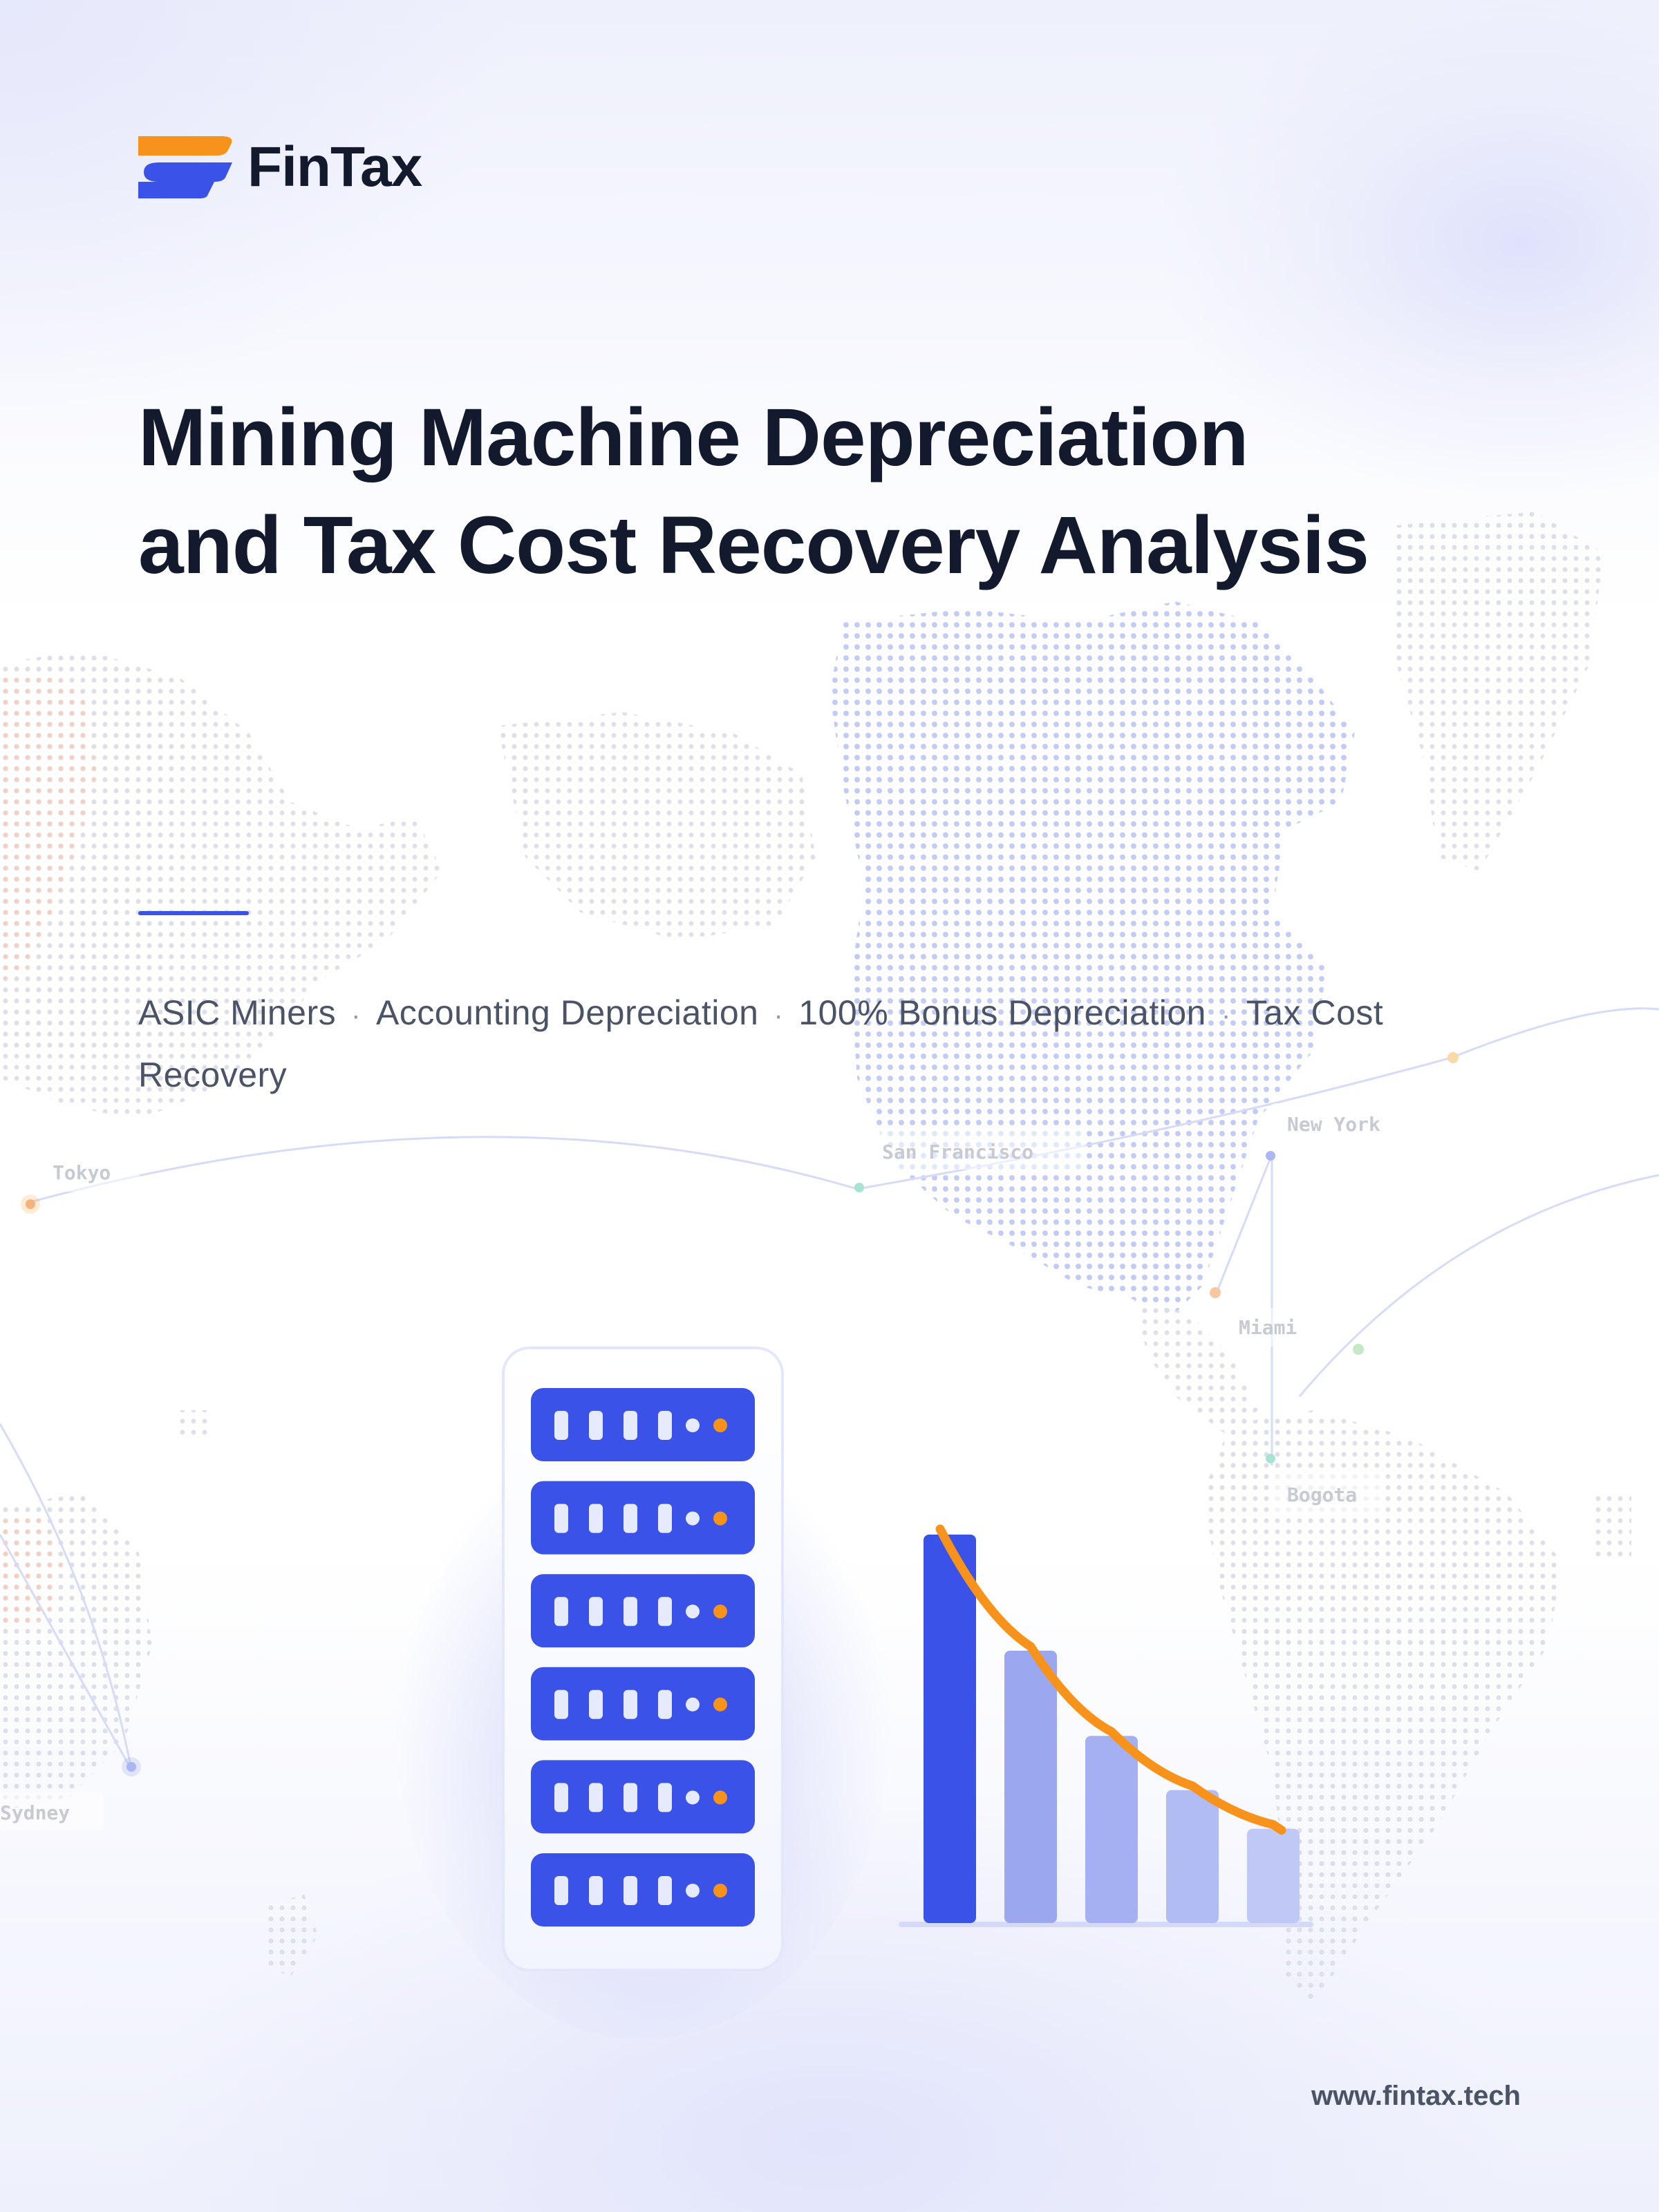 The height and width of the screenshot is (2212, 1659). I want to click on title-line-1: Mining Machine Depreciation, so click(693, 438).